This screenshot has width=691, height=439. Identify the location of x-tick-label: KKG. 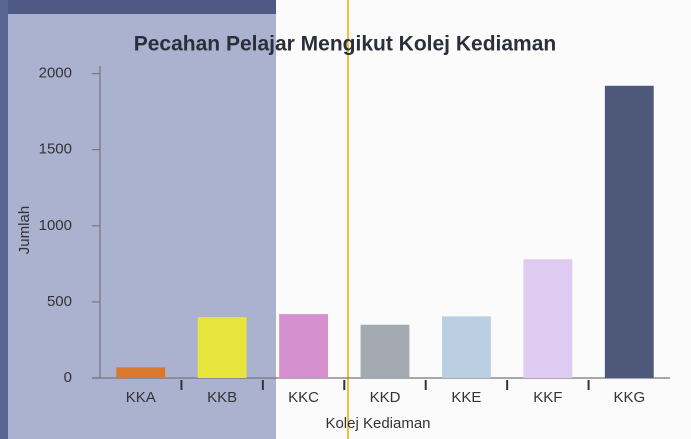
(629, 397).